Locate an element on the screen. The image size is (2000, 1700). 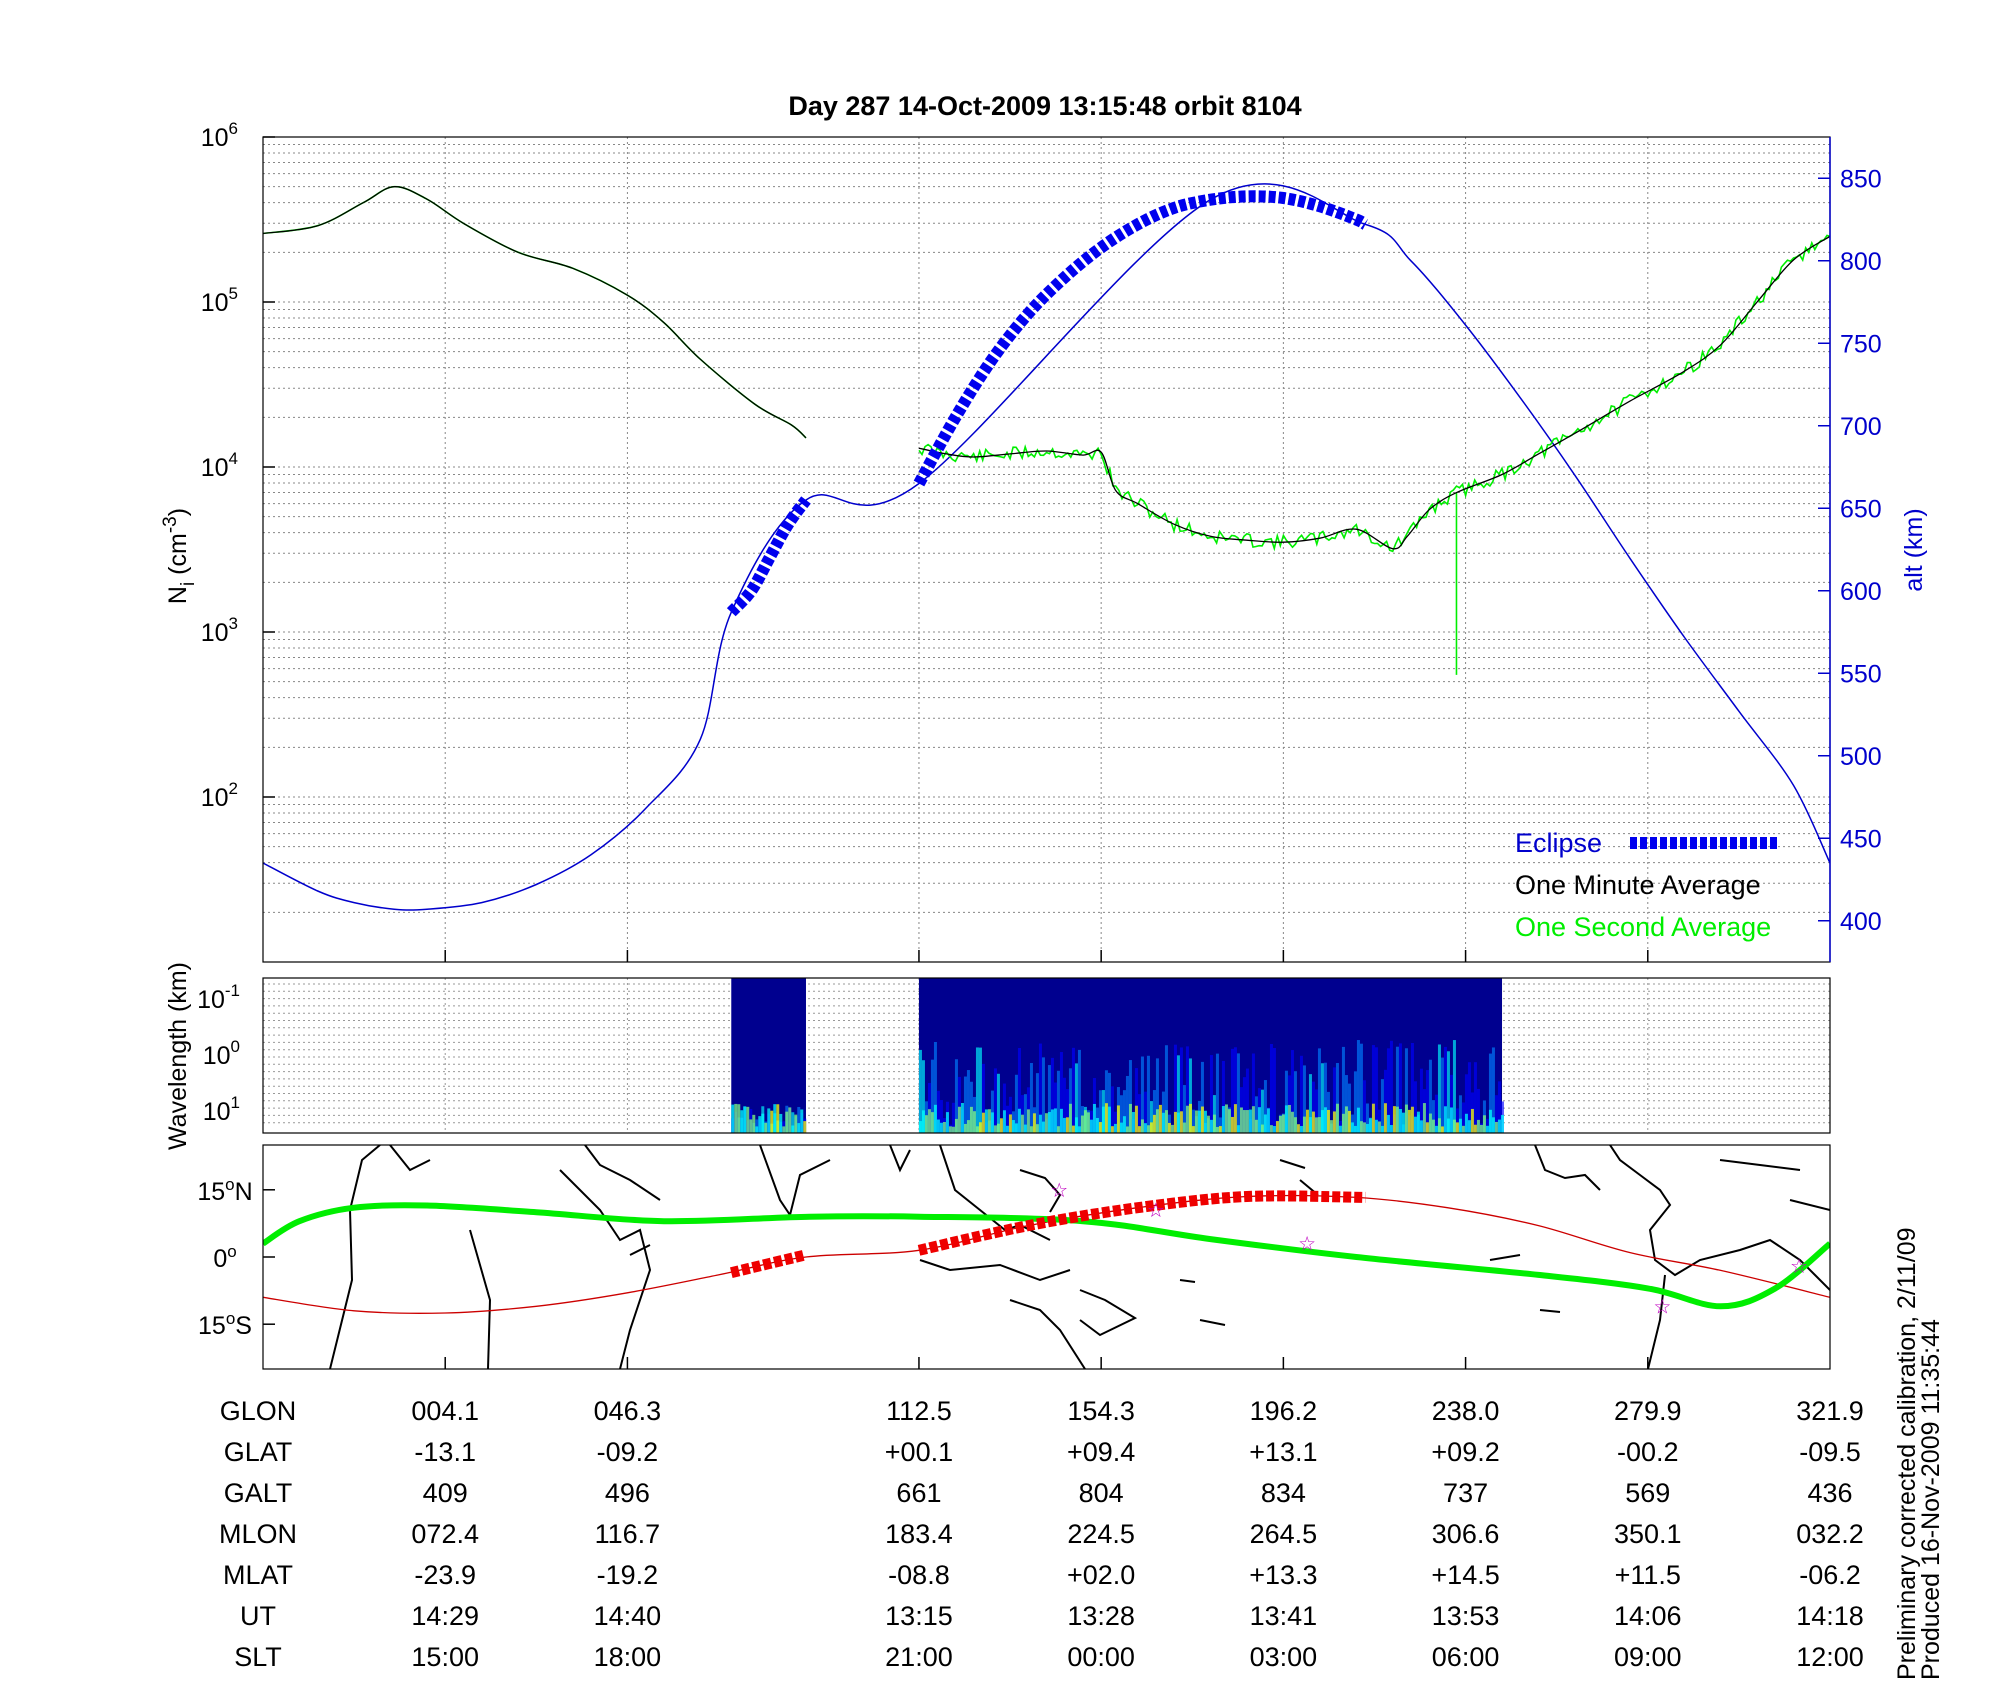
table-cell: 834 is located at coordinates (1283, 1493).